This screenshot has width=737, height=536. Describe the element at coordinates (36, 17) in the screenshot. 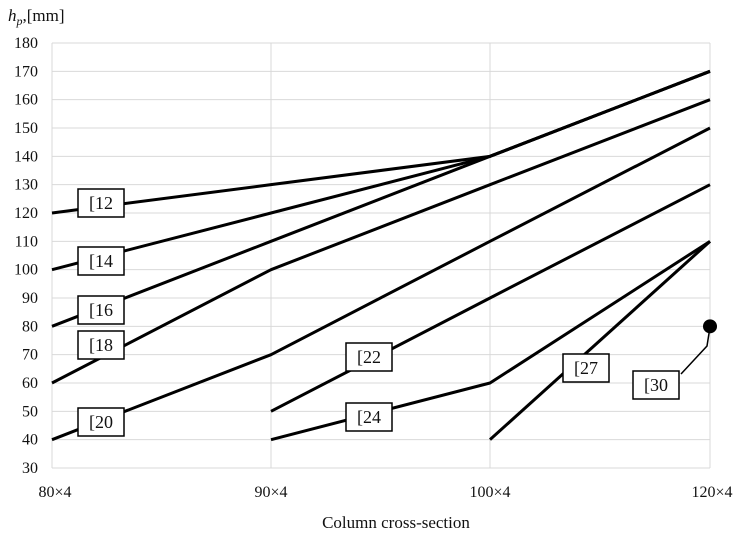

I see `y-axis-title: hp,[mm]` at that location.